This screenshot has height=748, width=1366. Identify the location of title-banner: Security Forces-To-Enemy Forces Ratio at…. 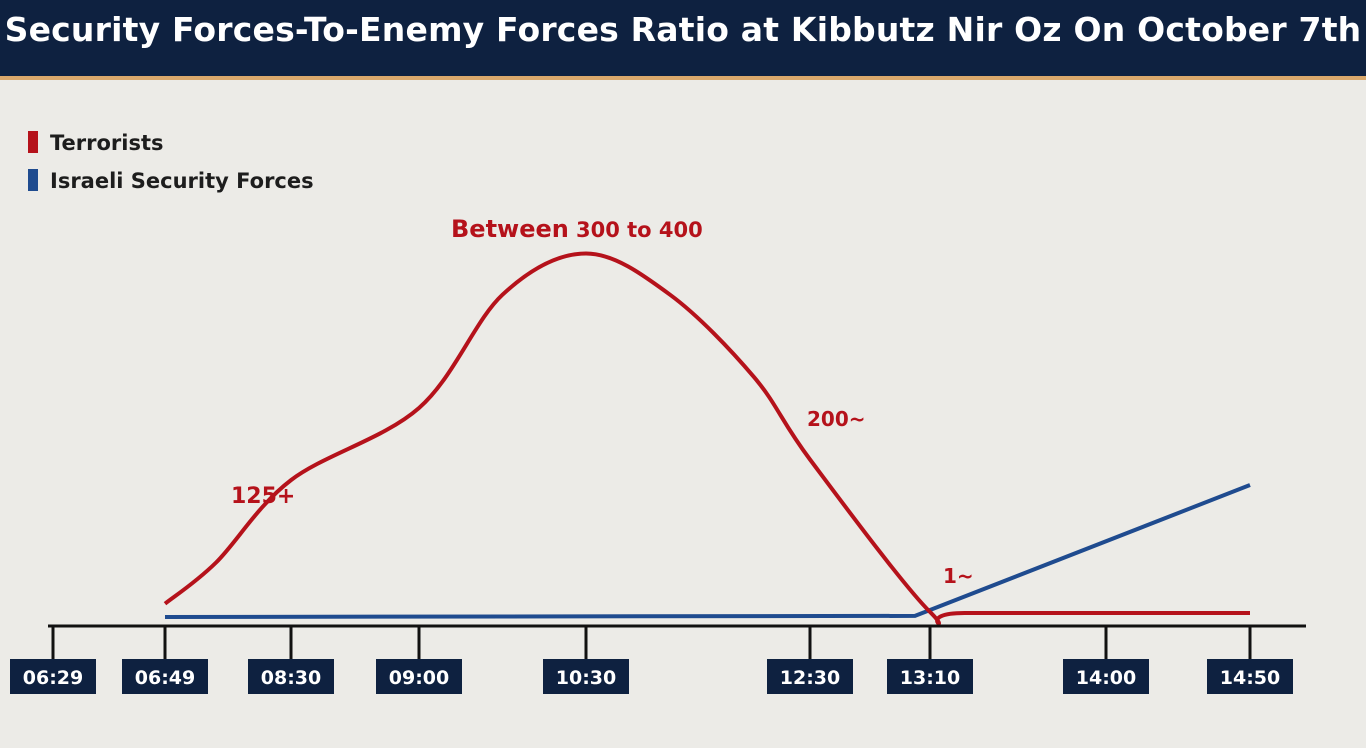
(683, 40).